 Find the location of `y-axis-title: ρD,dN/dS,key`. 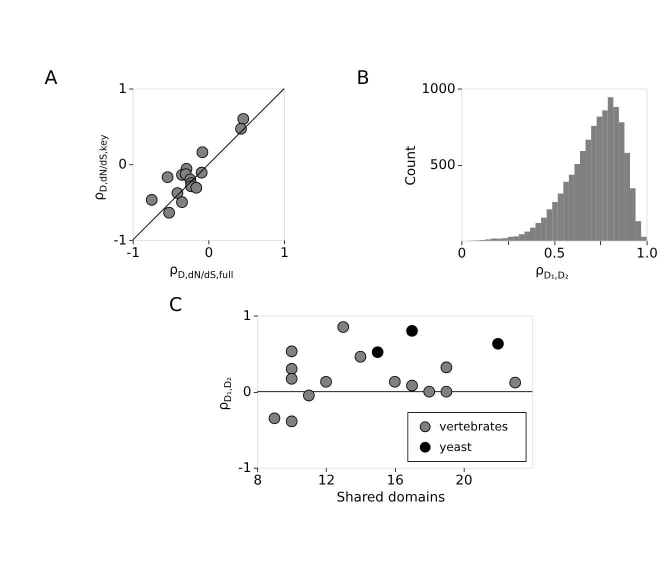

y-axis-title: ρD,dN/dS,key is located at coordinates (101, 167).